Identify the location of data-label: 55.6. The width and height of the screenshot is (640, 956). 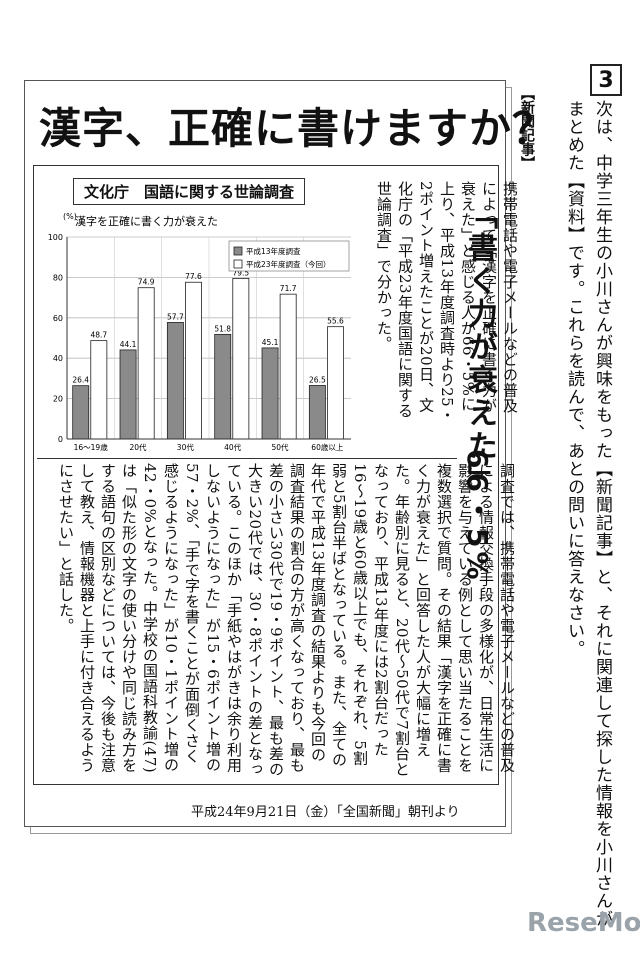
(335, 321).